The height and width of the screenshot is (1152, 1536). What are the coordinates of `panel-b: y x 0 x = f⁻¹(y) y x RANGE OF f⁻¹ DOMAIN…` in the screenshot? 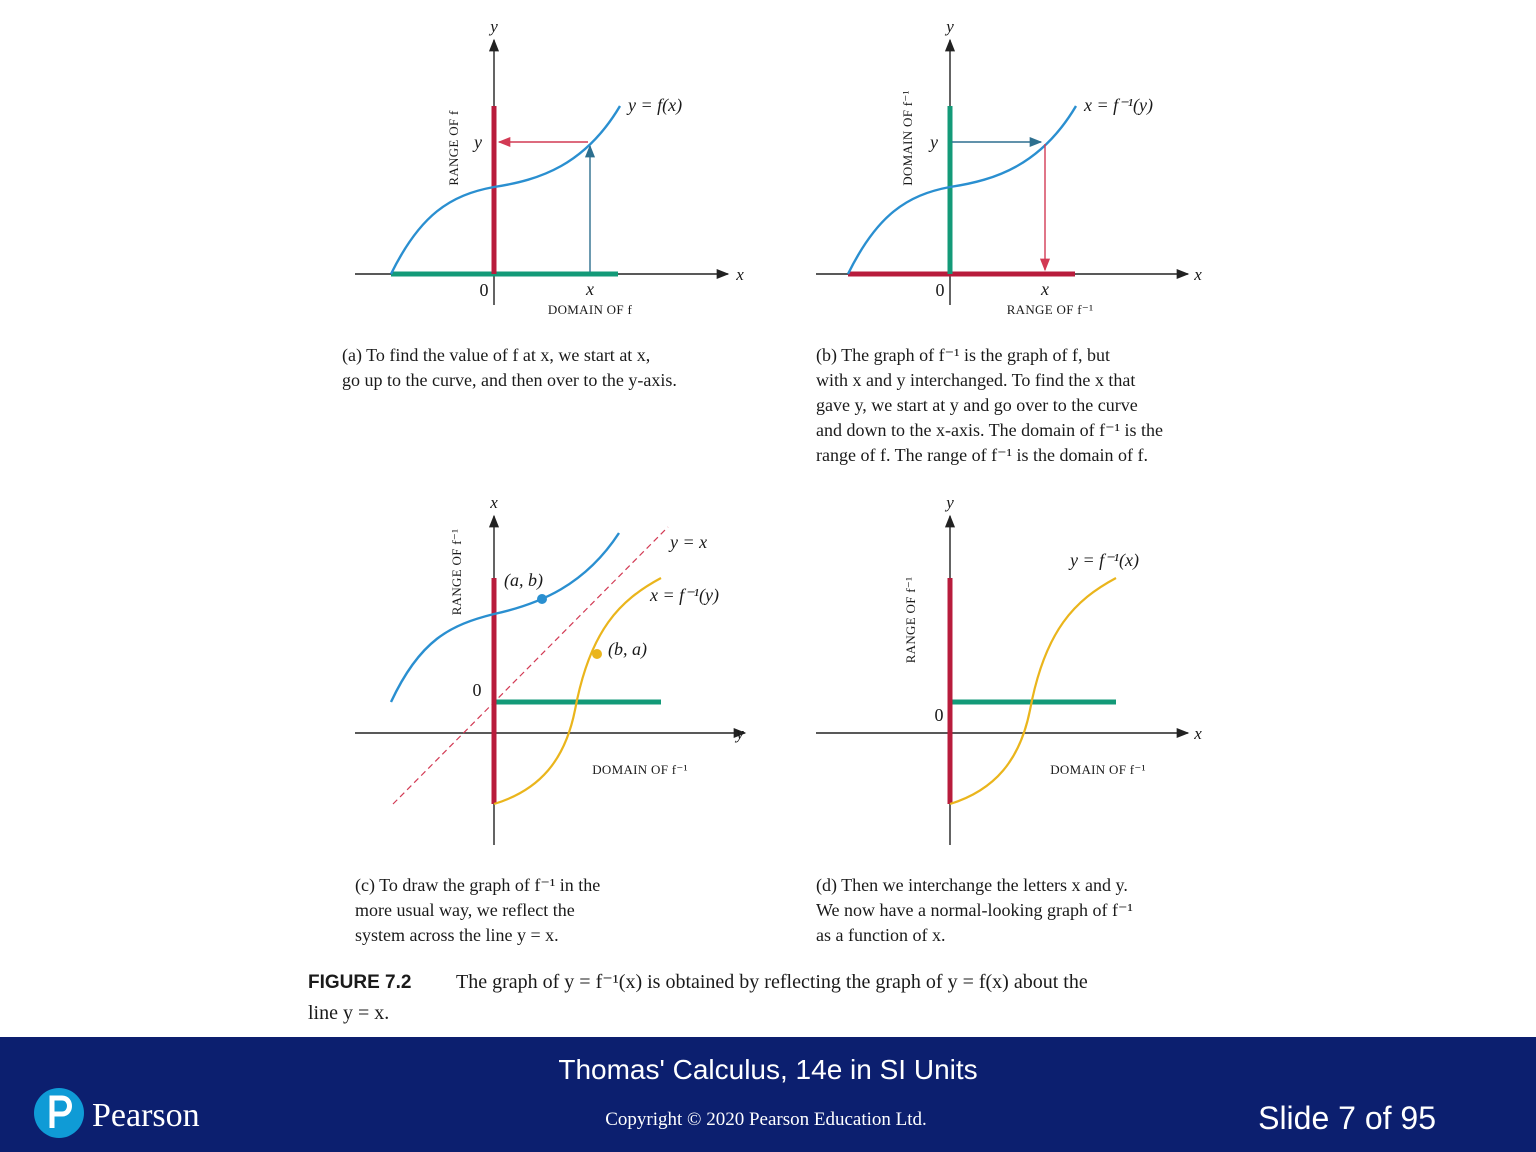 It's located at (1009, 241).